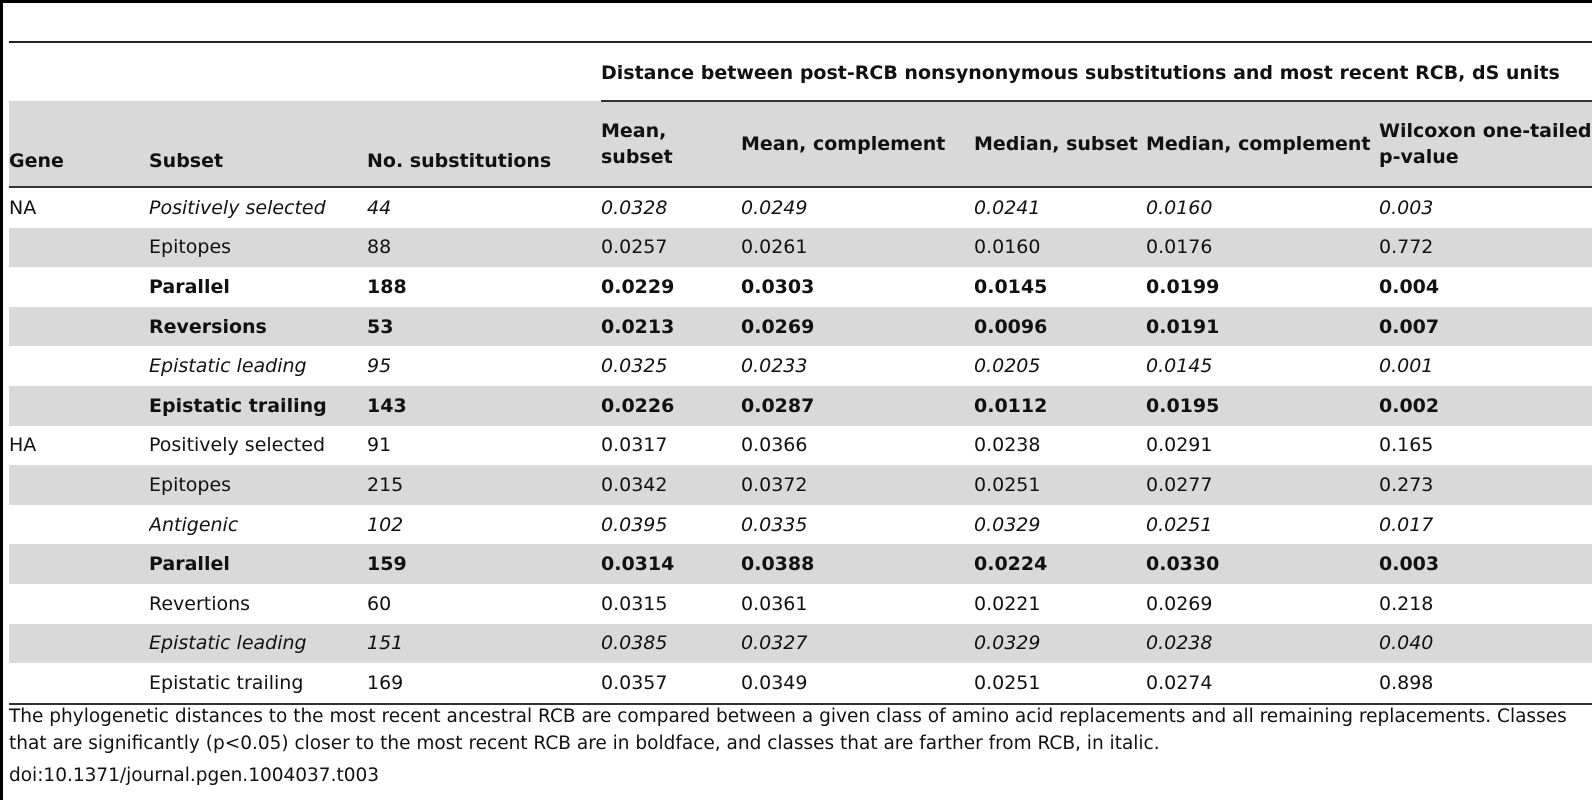 The height and width of the screenshot is (800, 1592). I want to click on cell-p-value: 0.007, so click(1485, 326).